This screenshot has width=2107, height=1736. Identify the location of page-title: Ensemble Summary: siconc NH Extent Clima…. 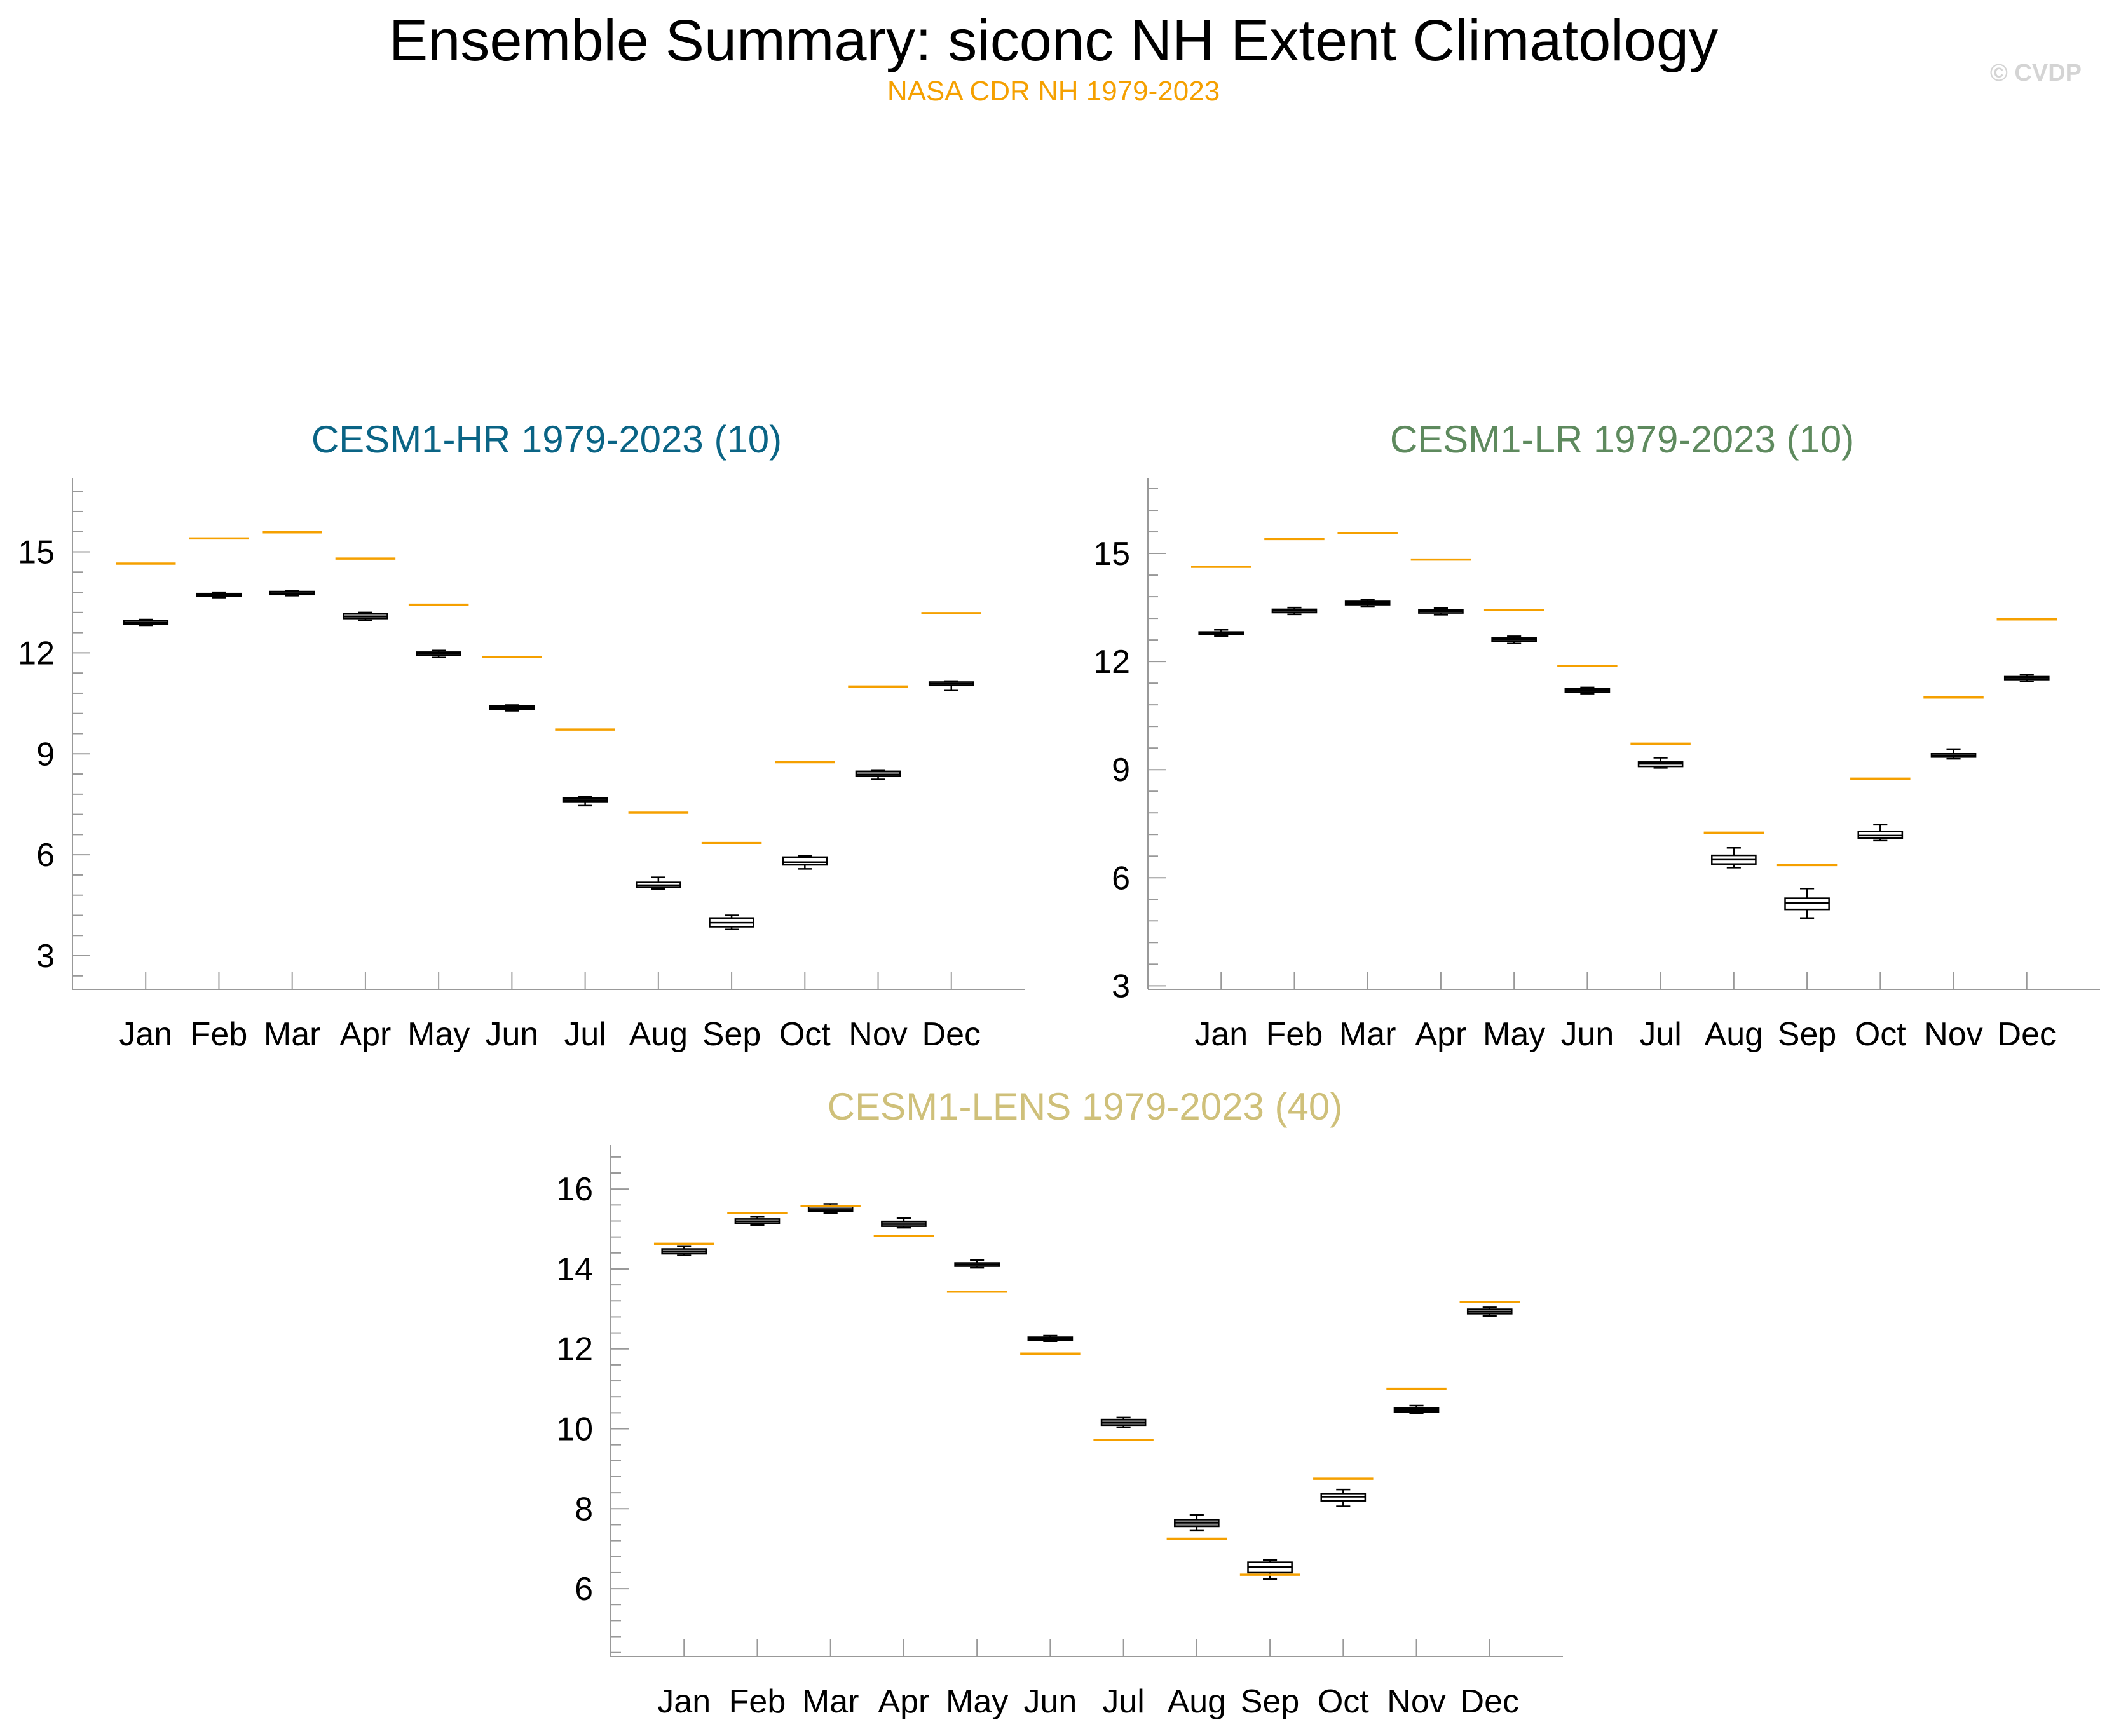
(1053, 40).